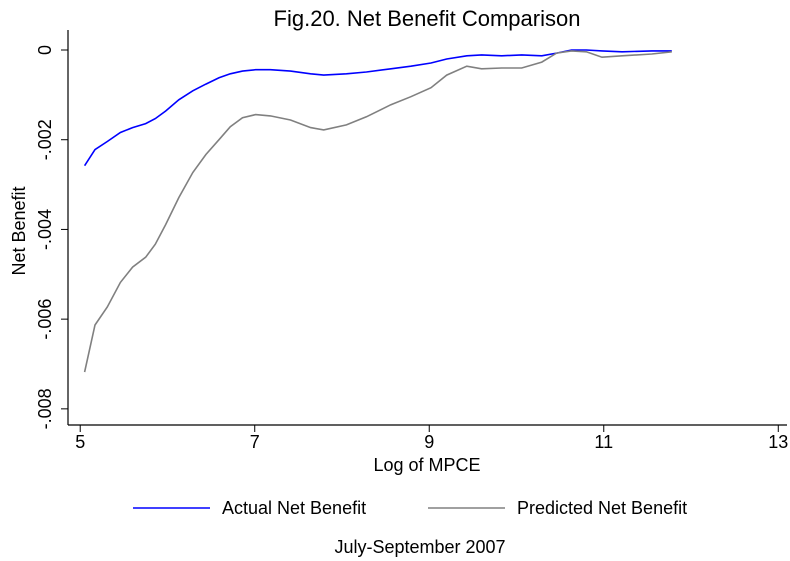 The image size is (790, 561). I want to click on legend-label: Predicted Net Benefit, so click(602, 508).